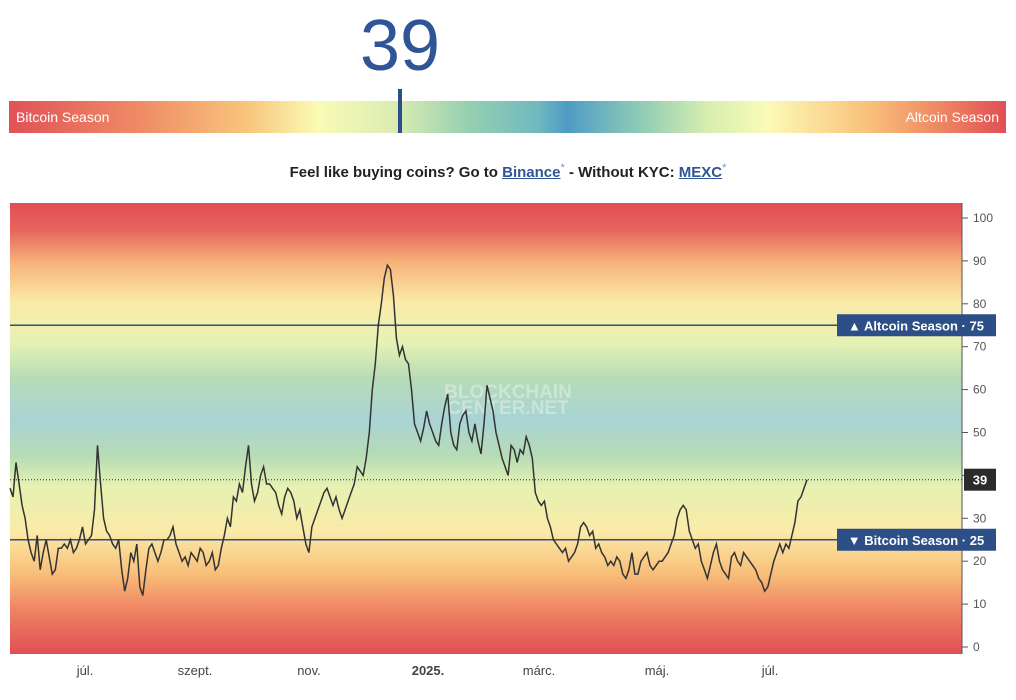 Image resolution: width=1016 pixels, height=700 pixels. Describe the element at coordinates (983, 218) in the screenshot. I see `y-tick-label: 100` at that location.